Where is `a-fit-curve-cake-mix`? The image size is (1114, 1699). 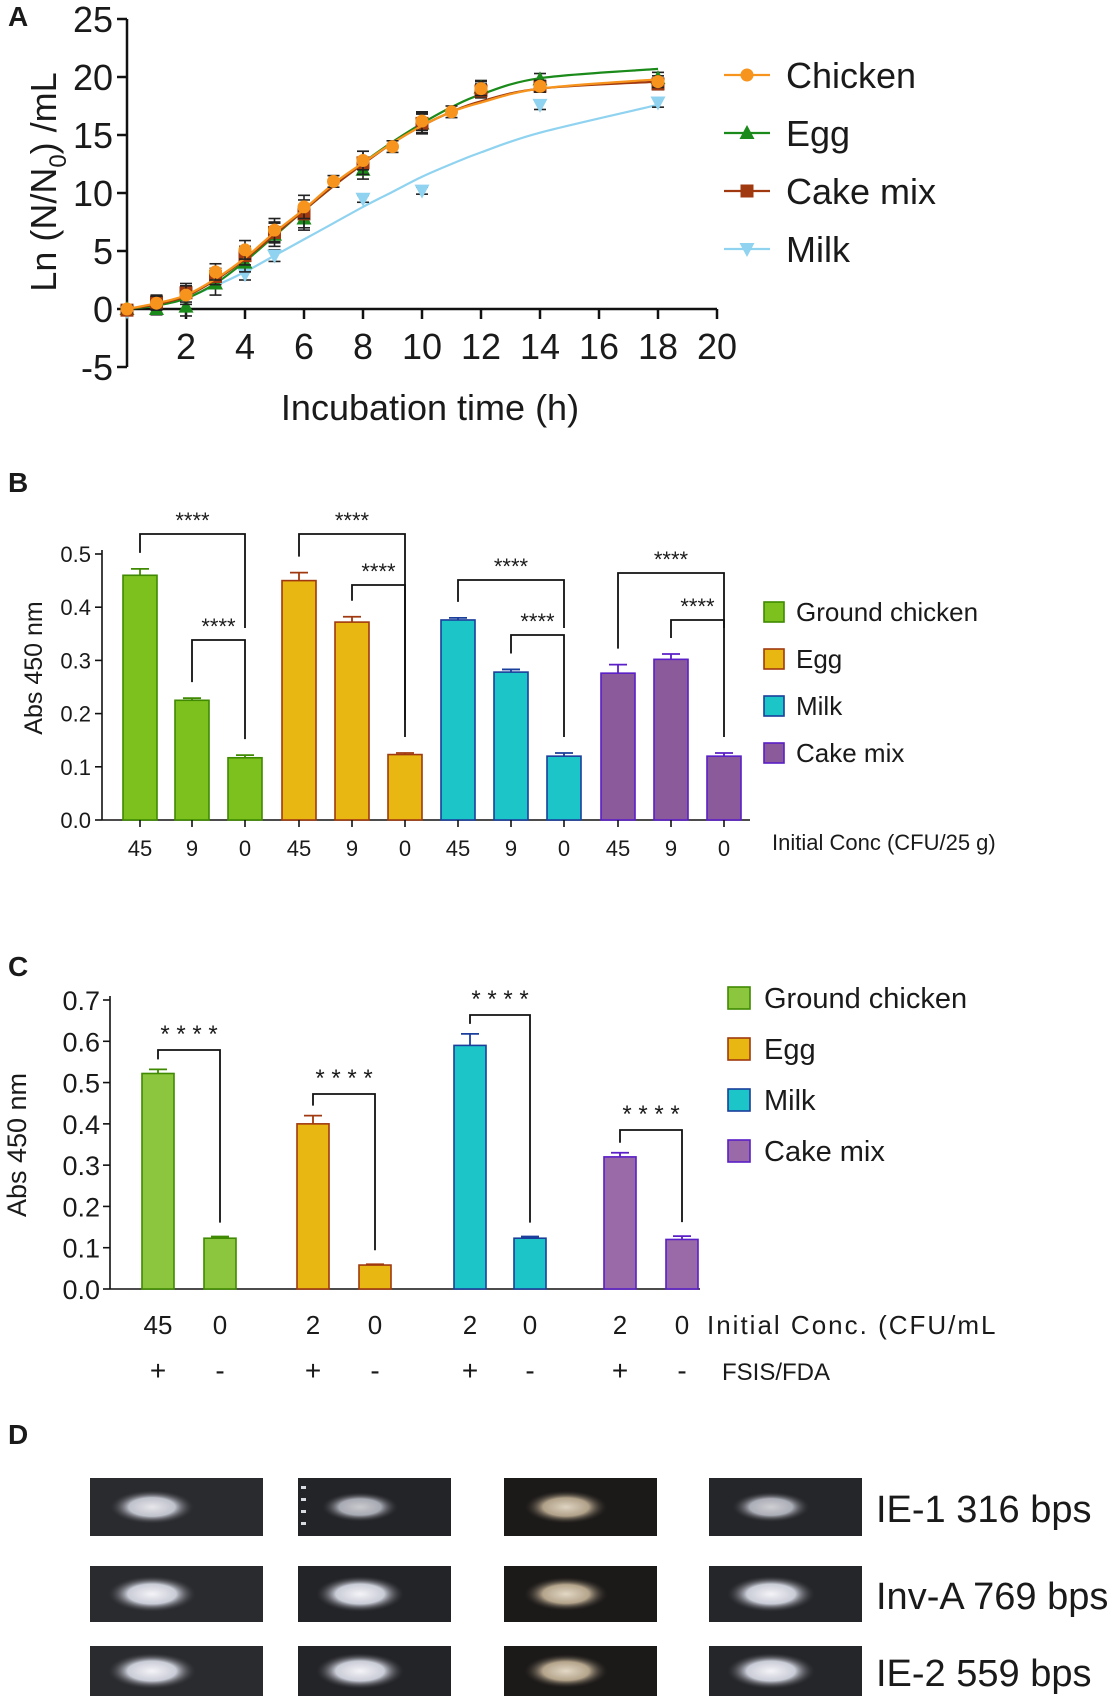 a-fit-curve-cake-mix is located at coordinates (392, 195).